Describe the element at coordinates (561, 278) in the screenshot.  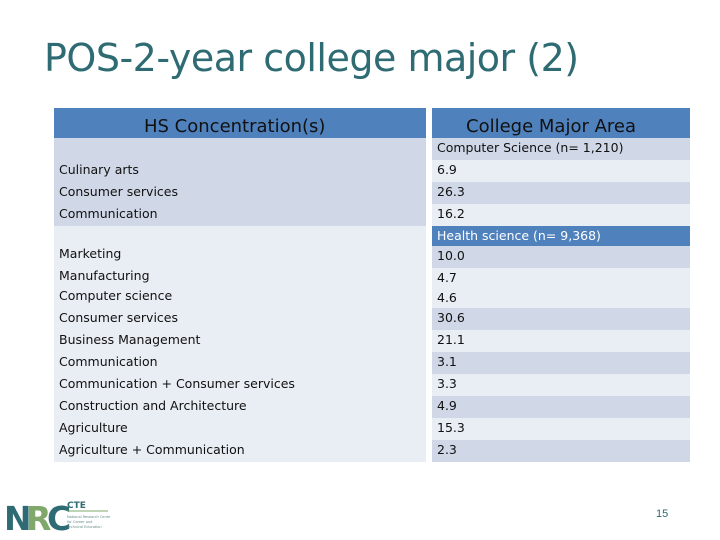
I see `value-row: 4.7` at that location.